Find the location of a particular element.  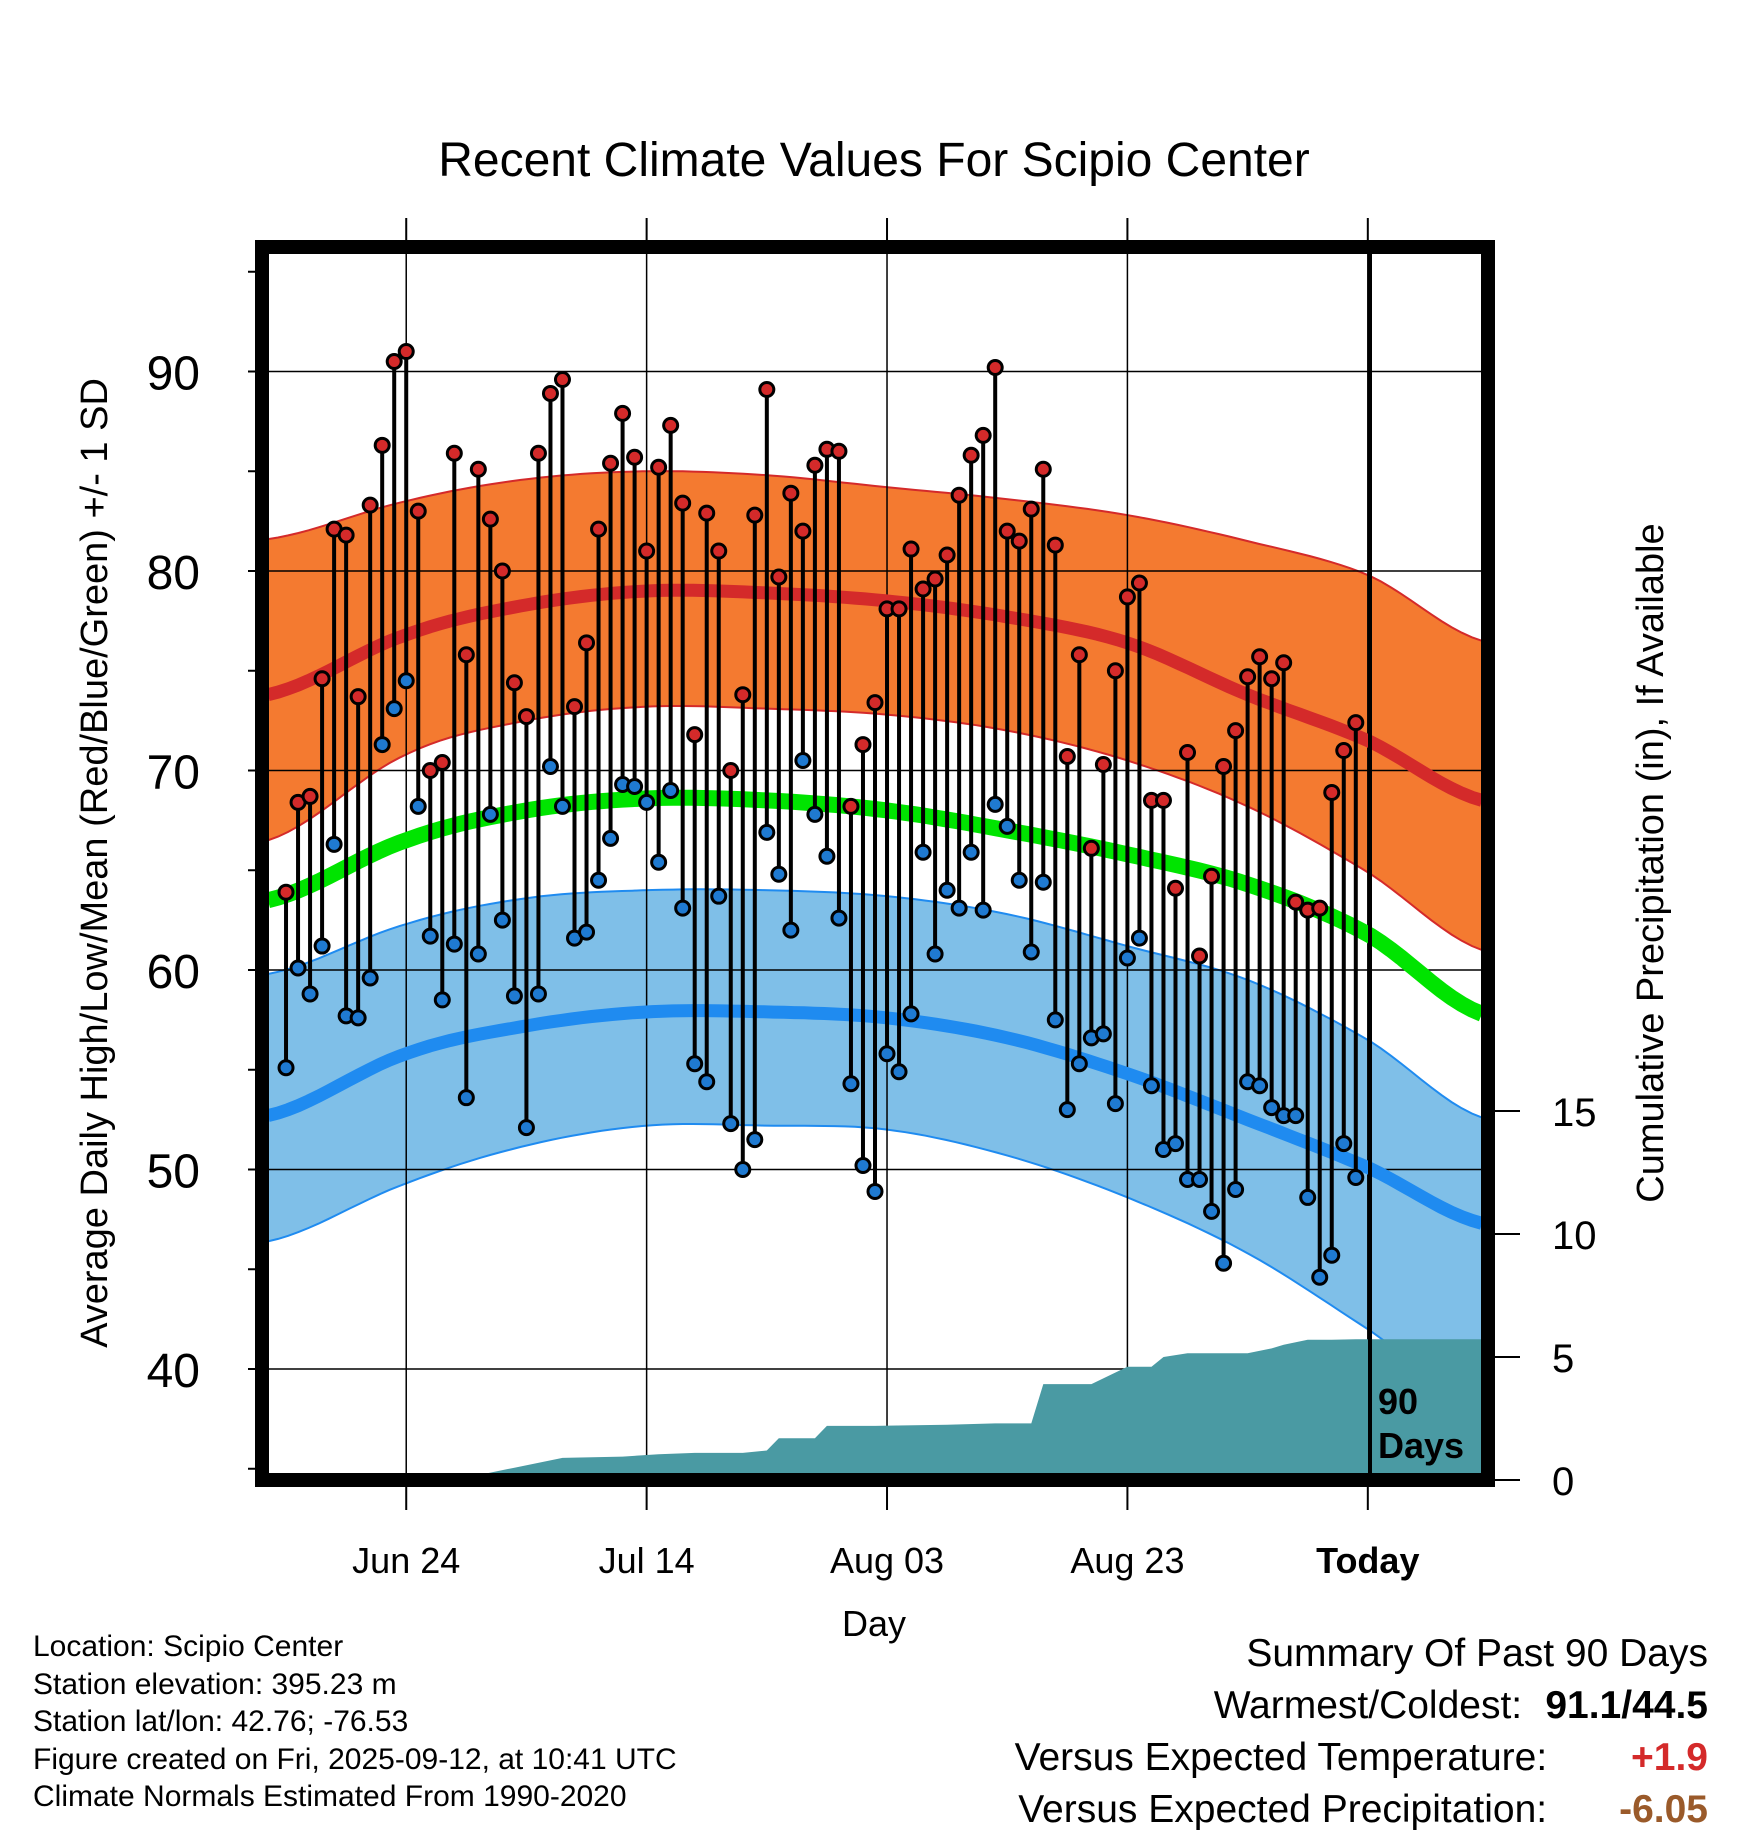

y2-tick-label: 5 is located at coordinates (1563, 1359).